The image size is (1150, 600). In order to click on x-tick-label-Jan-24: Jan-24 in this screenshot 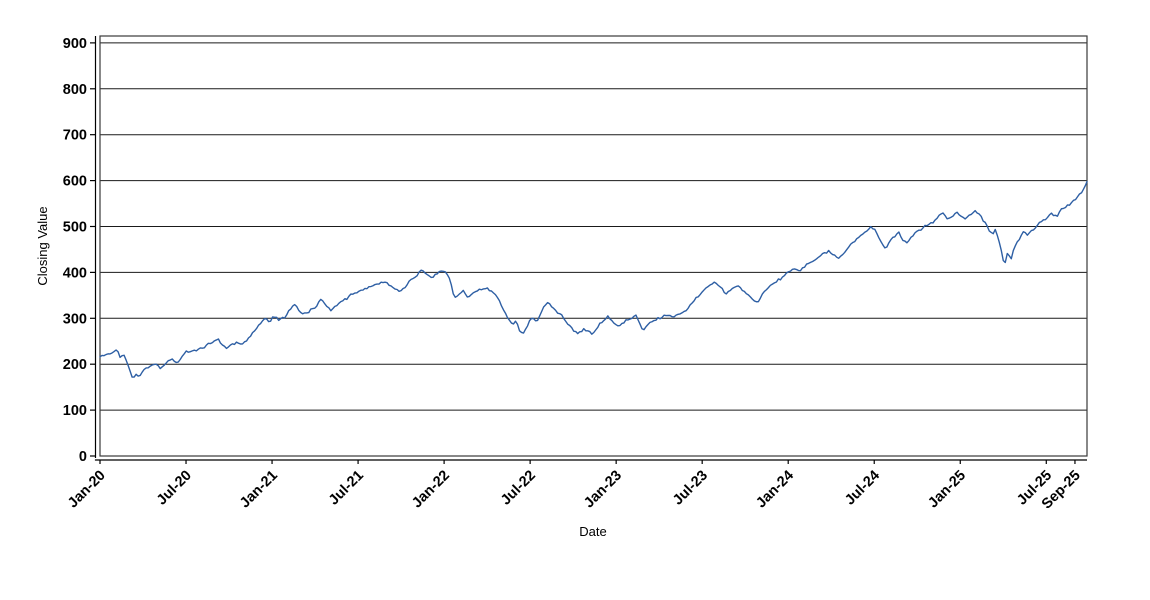, I will do `click(775, 490)`.